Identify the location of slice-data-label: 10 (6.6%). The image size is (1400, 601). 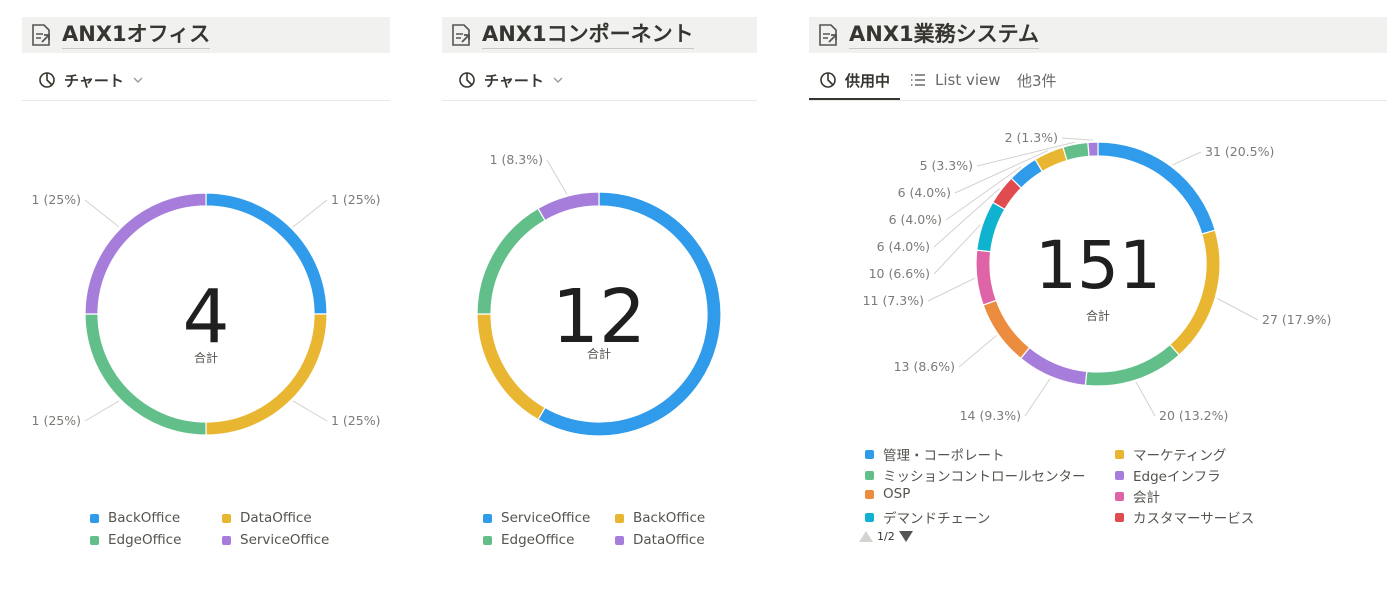
(899, 273).